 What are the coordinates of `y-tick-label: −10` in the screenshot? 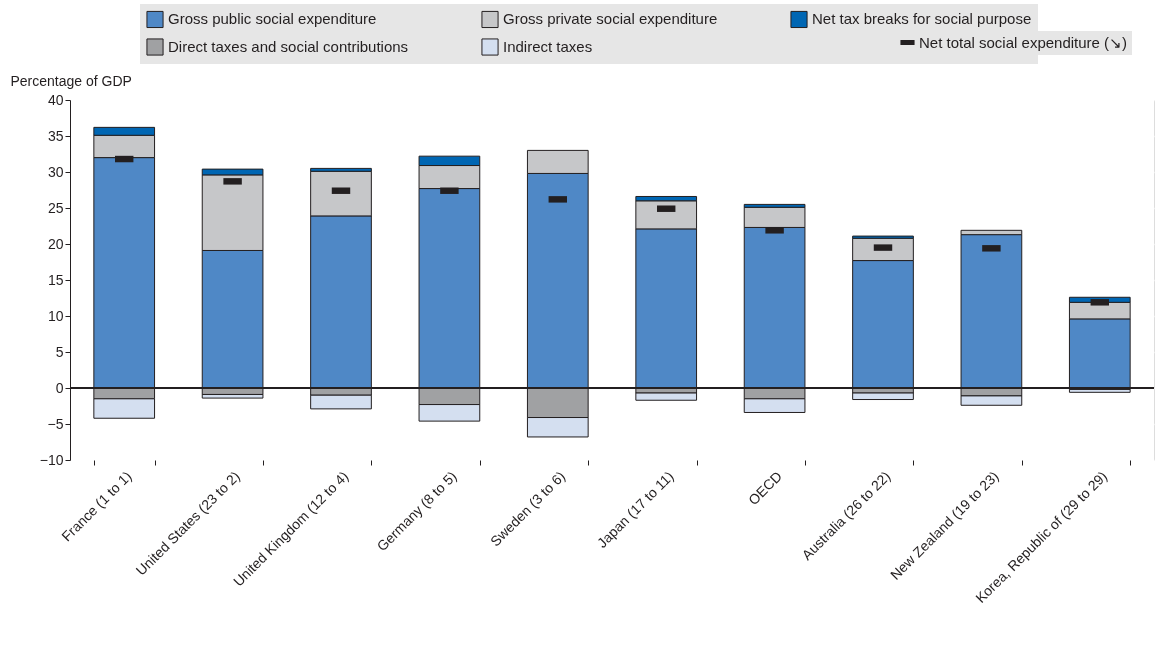 It's located at (51, 459).